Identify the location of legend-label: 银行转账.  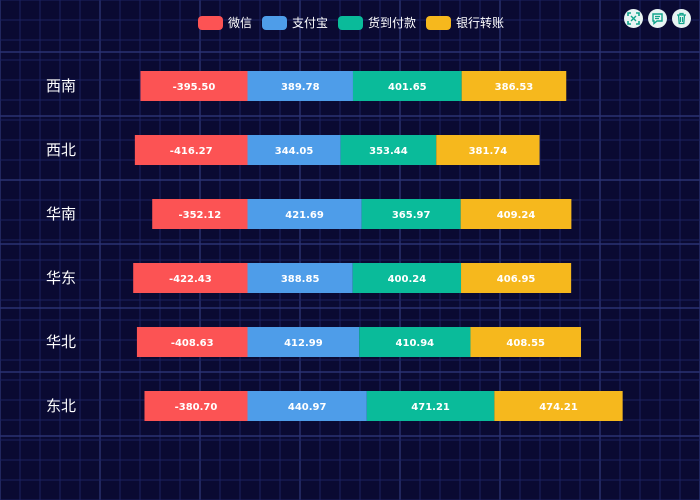
(480, 23).